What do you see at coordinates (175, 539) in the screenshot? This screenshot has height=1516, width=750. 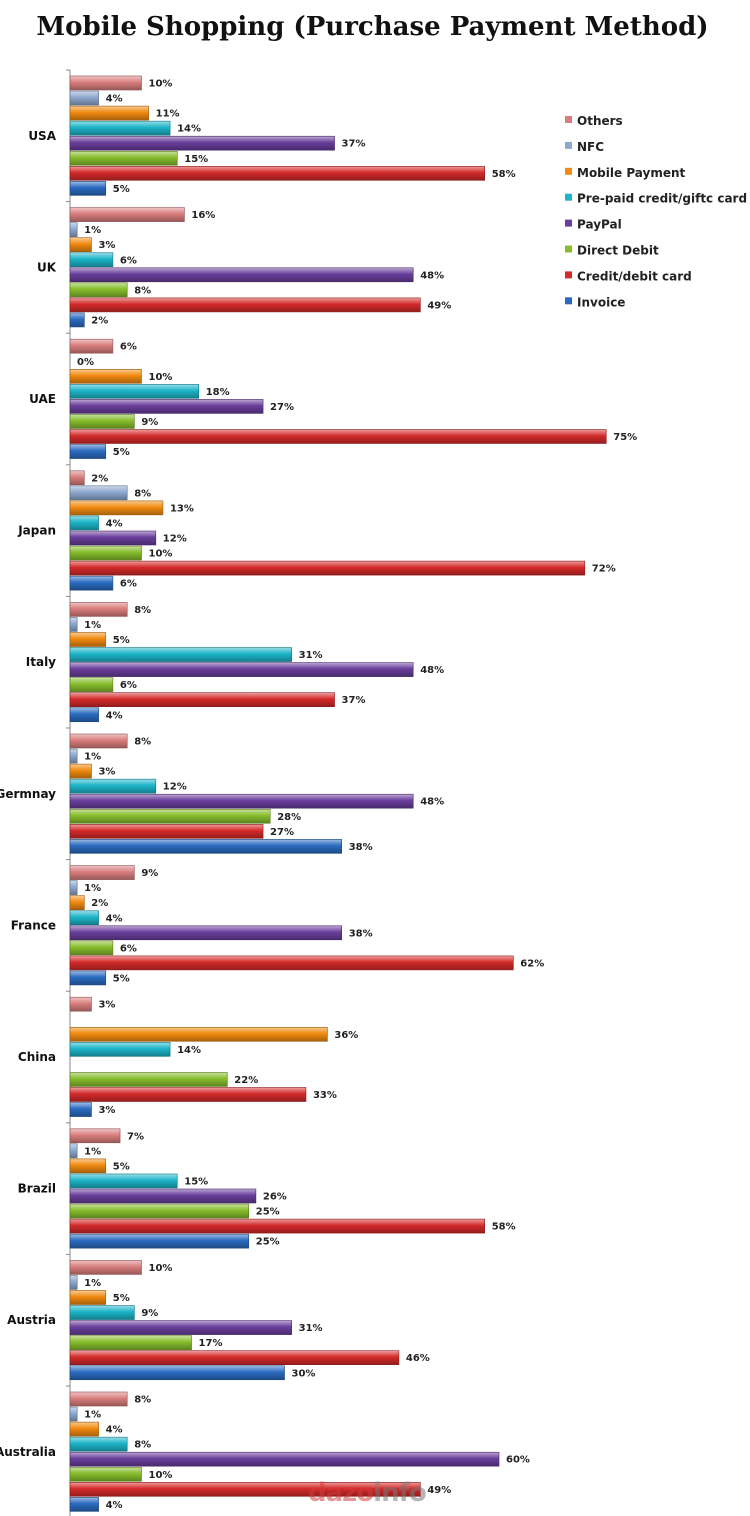 I see `data-label-japan-paypal: 12%` at bounding box center [175, 539].